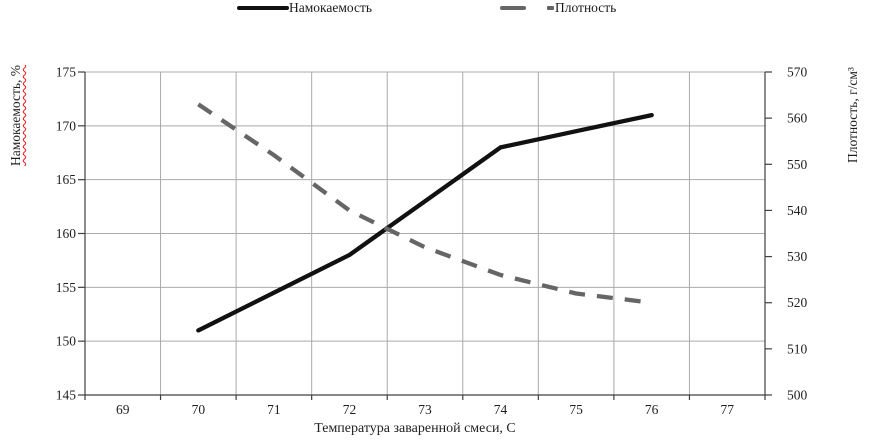 This screenshot has width=870, height=440. I want to click on x-tick-label: 76, so click(652, 409).